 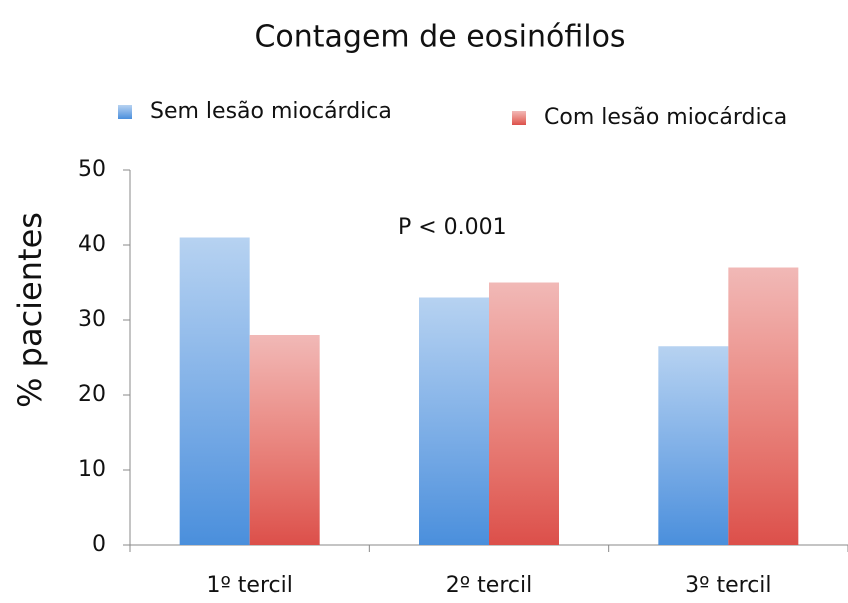 What do you see at coordinates (452, 227) in the screenshot?
I see `annotation: P < 0.001` at bounding box center [452, 227].